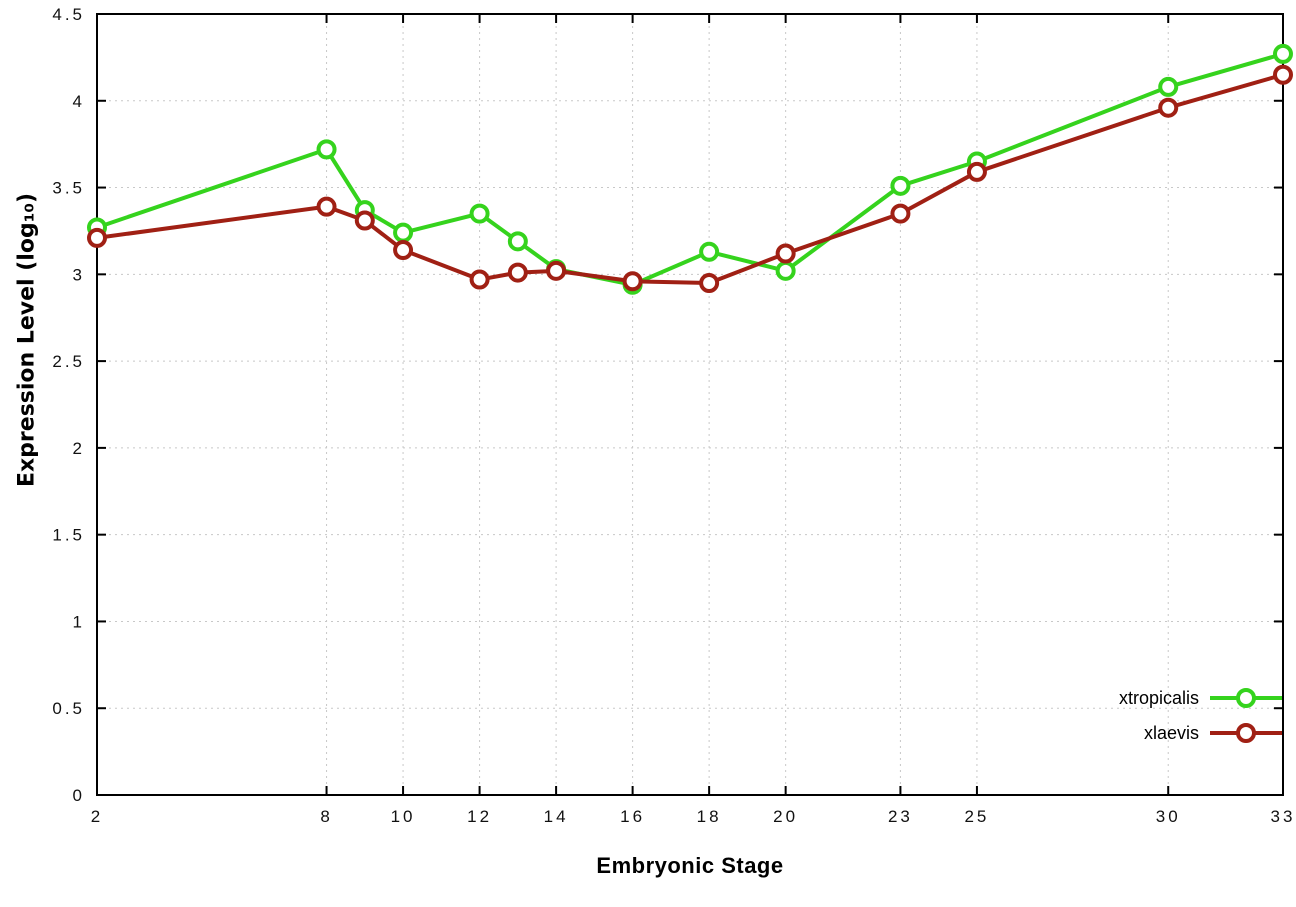  I want to click on x-tick-label: 25, so click(976, 816).